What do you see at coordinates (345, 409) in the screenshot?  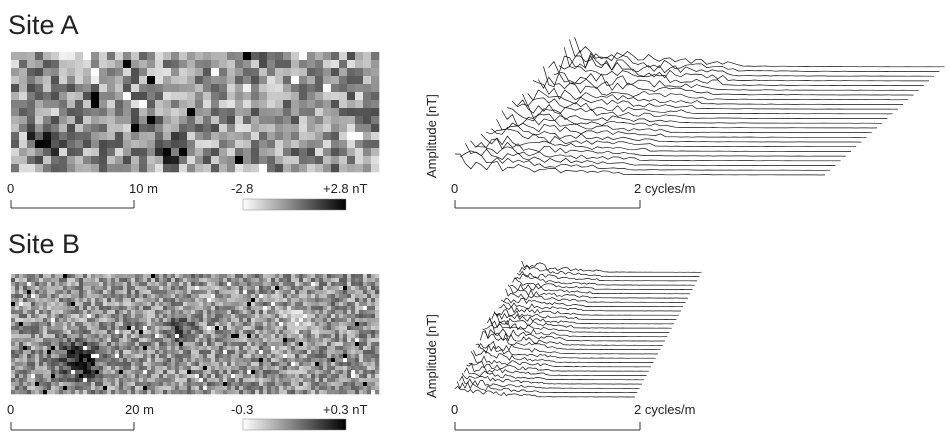 I see `site-b-colorbar-max: +0.3 nT` at bounding box center [345, 409].